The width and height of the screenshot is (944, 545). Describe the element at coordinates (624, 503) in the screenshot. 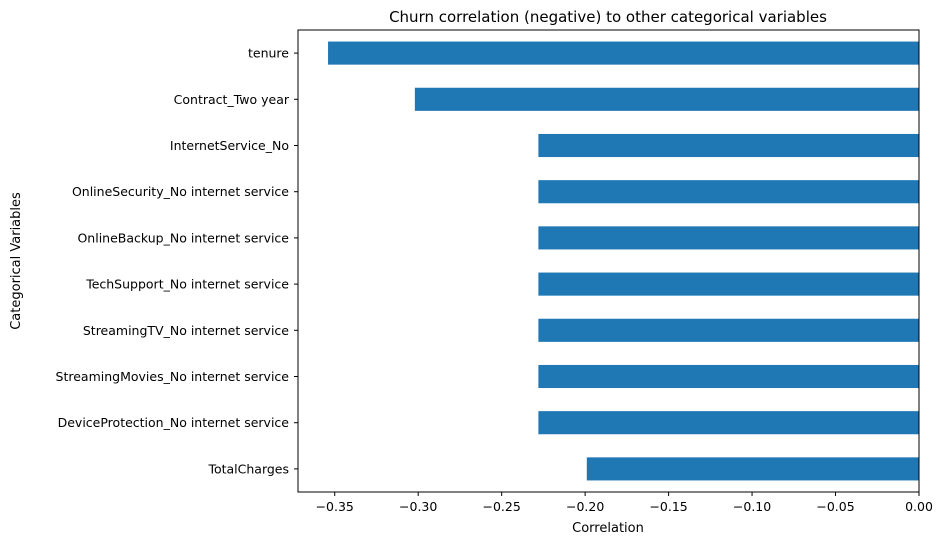

I see `x-axis-ticks: −0.35 −0.30 −0.25 −0.20 −0.15 −0.10 −0.05 0.00` at that location.